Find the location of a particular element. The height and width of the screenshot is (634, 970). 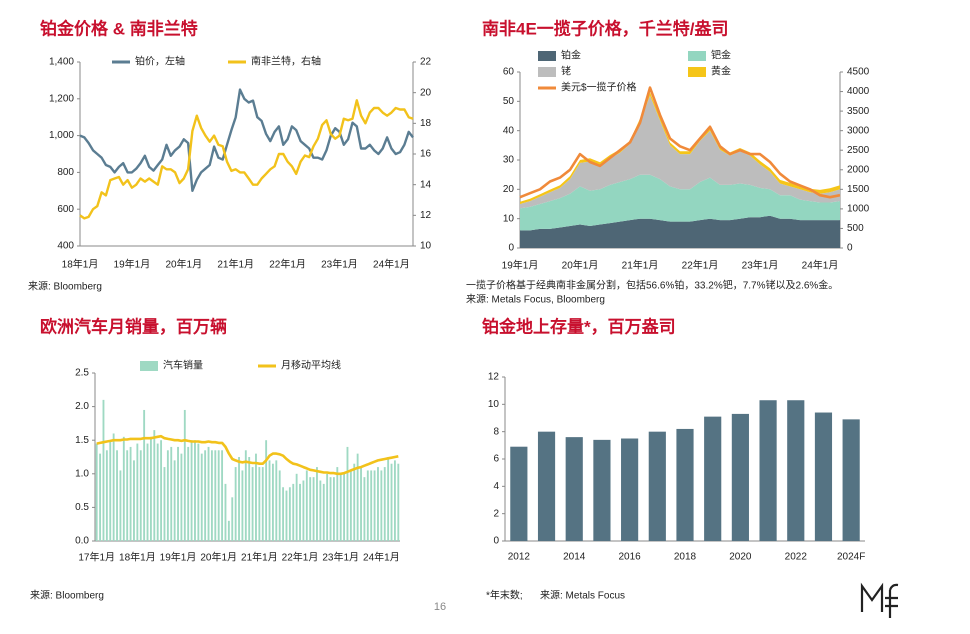

y-tick-label: 0.5 is located at coordinates (82, 507).